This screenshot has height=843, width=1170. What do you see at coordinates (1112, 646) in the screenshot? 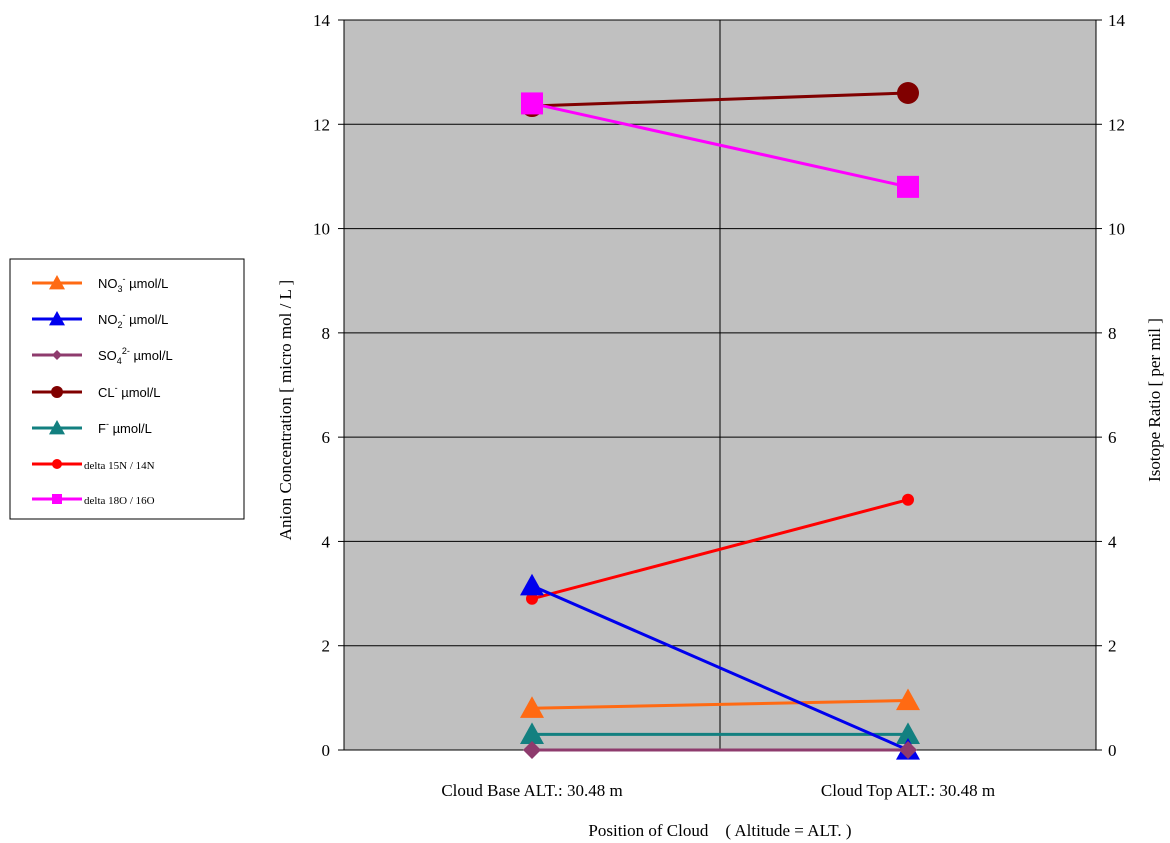
I see `y2-tick-label: 2` at bounding box center [1112, 646].